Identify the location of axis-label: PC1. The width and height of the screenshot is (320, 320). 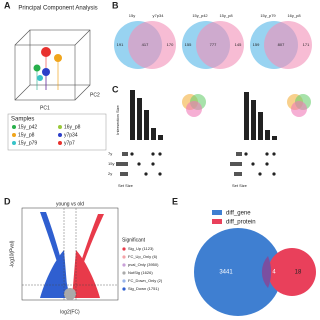
(45, 108).